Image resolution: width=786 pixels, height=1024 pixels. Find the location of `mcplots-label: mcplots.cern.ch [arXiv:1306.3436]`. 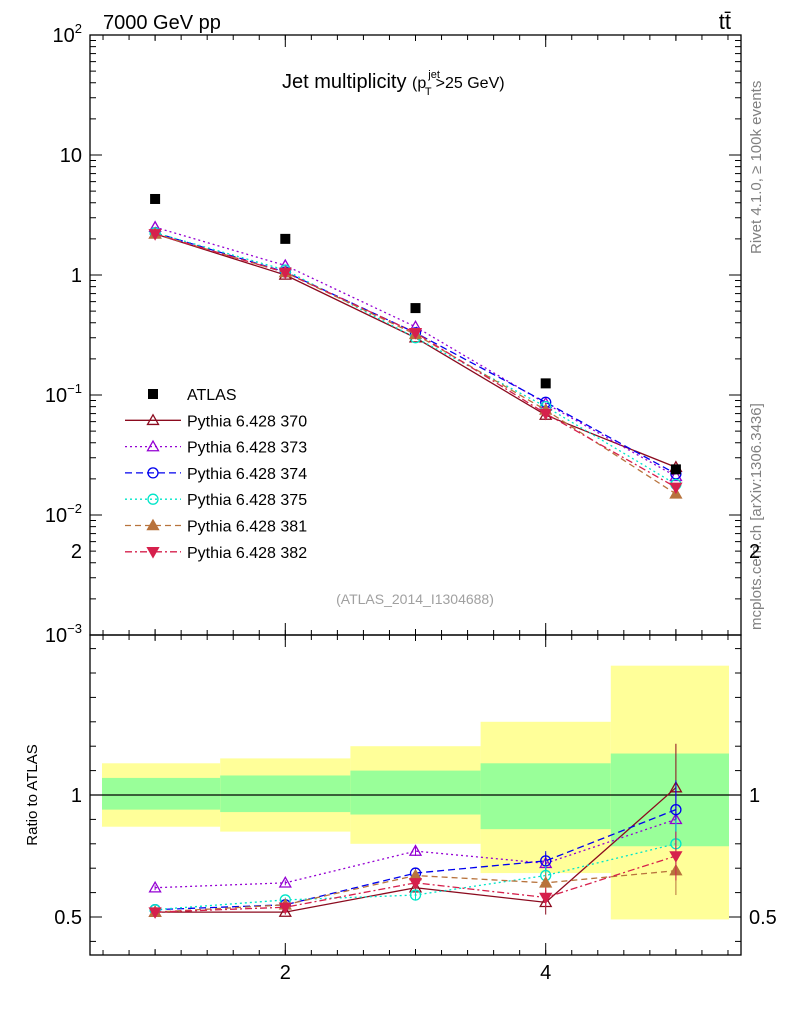

mcplots-label: mcplots.cern.ch [arXiv:1306.3436] is located at coordinates (756, 516).